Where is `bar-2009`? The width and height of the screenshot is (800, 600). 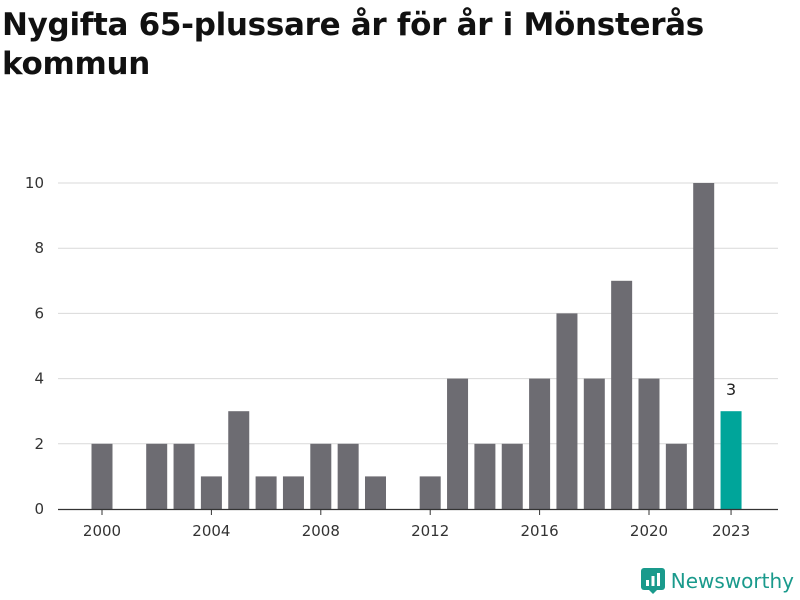 bar-2009 is located at coordinates (348, 476).